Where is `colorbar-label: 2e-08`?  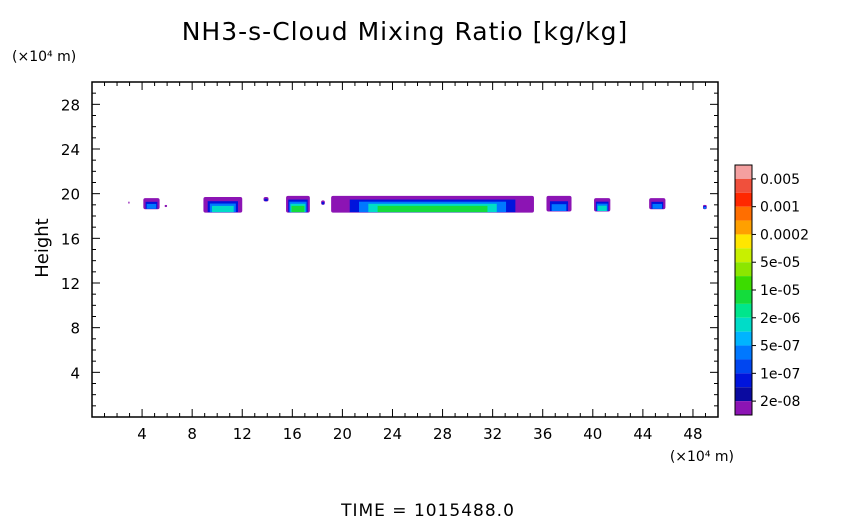 colorbar-label: 2e-08 is located at coordinates (780, 402).